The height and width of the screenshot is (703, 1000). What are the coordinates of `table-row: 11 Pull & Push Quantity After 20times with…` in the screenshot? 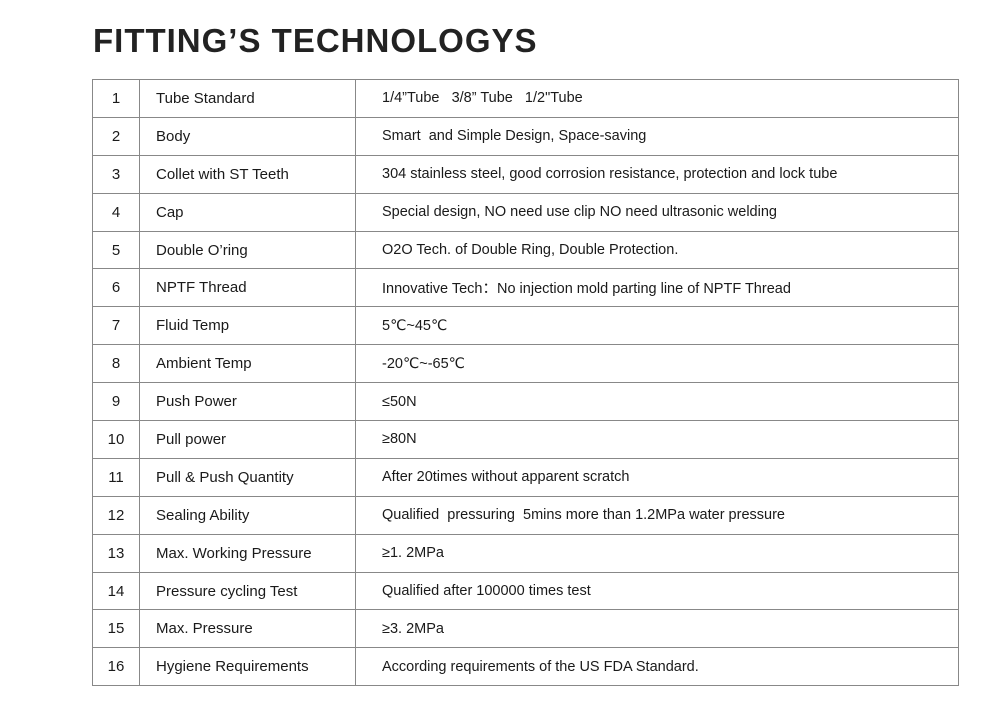 It's located at (525, 477).